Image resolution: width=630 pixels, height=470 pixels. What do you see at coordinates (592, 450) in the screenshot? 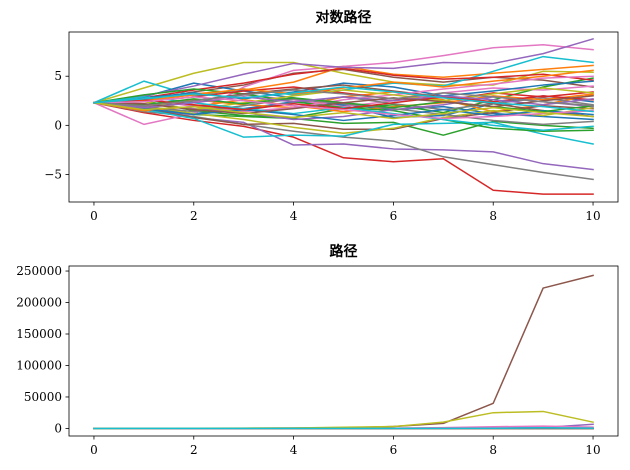
I see `paths-x-tick-label: 10` at bounding box center [592, 450].